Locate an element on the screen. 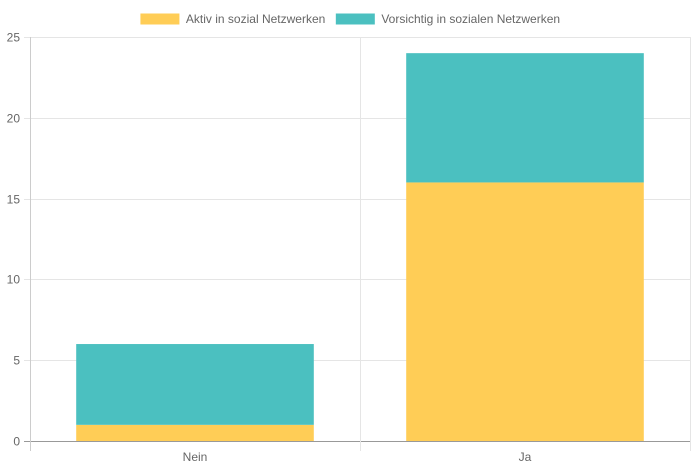  y-tick-label: 15 is located at coordinates (14, 200).